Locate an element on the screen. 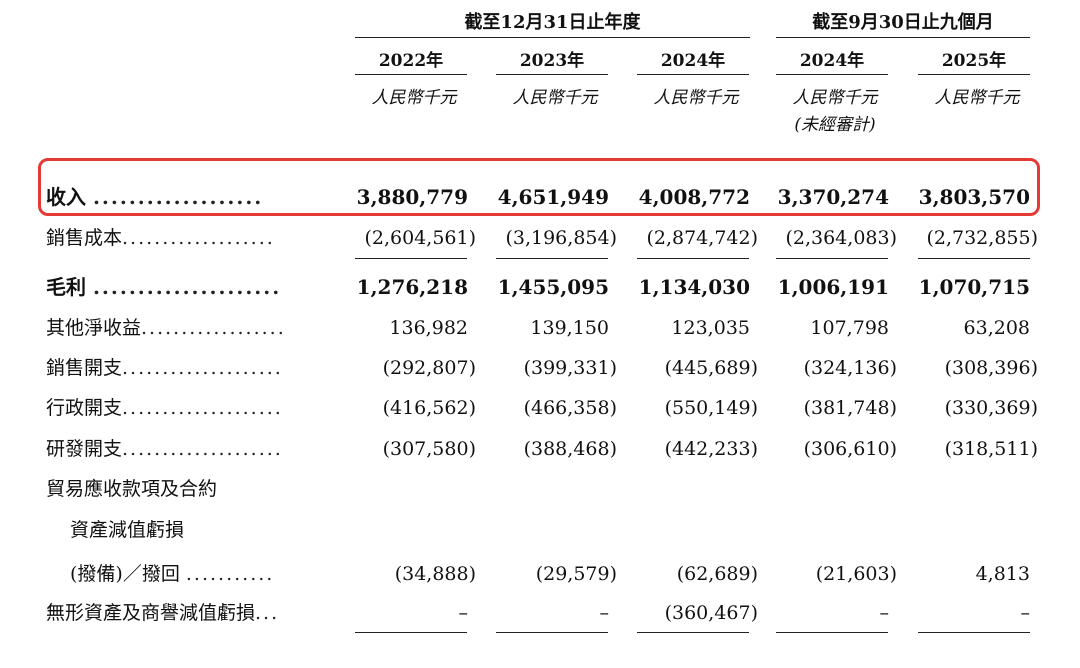 The width and height of the screenshot is (1080, 668). group-line-nine-months is located at coordinates (903, 37).